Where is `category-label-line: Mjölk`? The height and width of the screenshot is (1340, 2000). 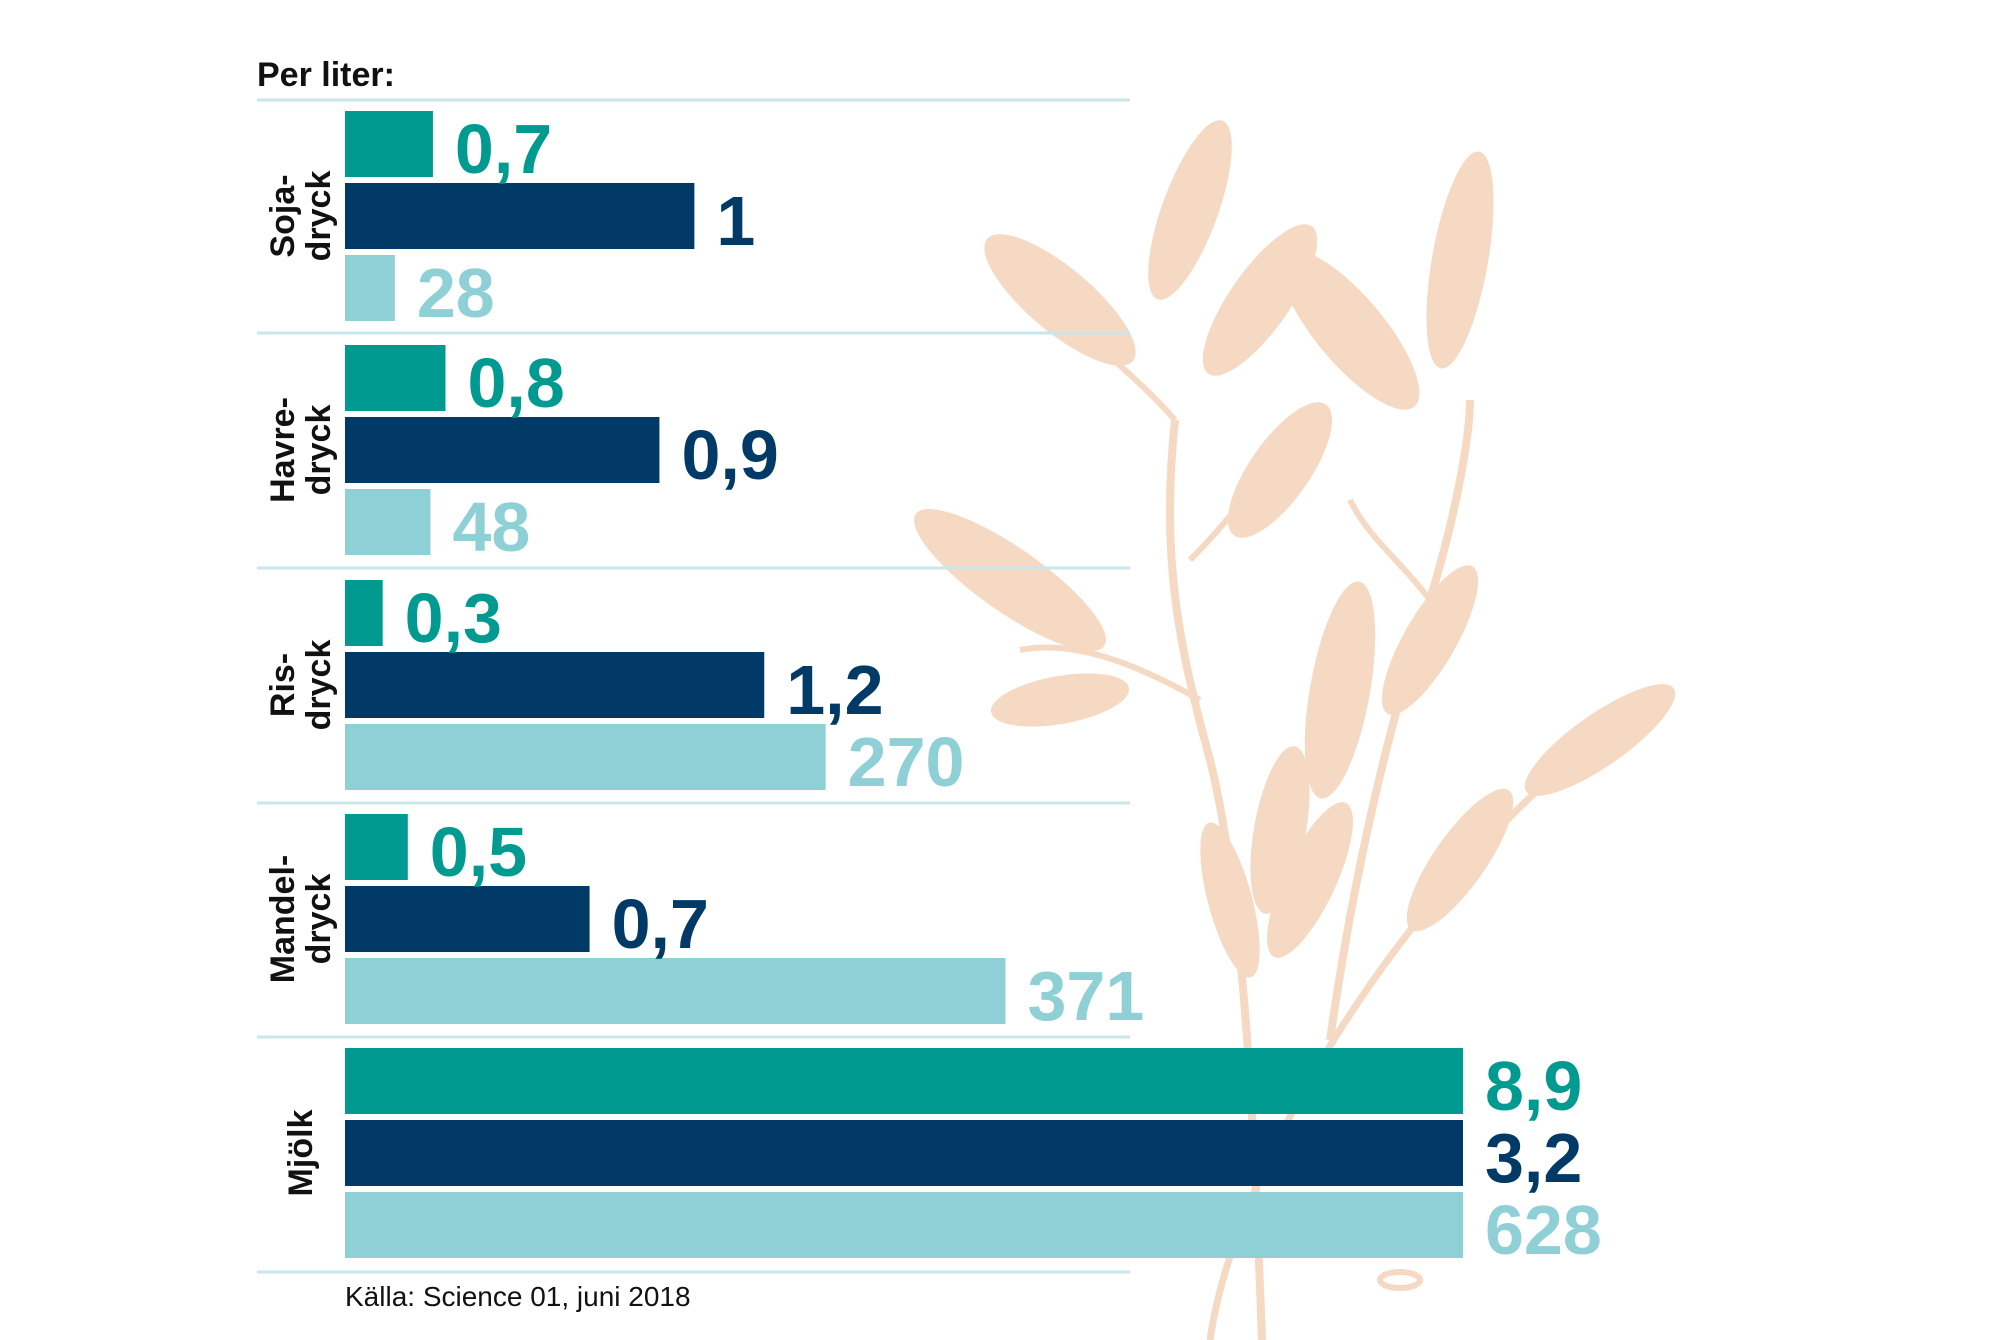
category-label-line: Mjölk is located at coordinates (301, 1152).